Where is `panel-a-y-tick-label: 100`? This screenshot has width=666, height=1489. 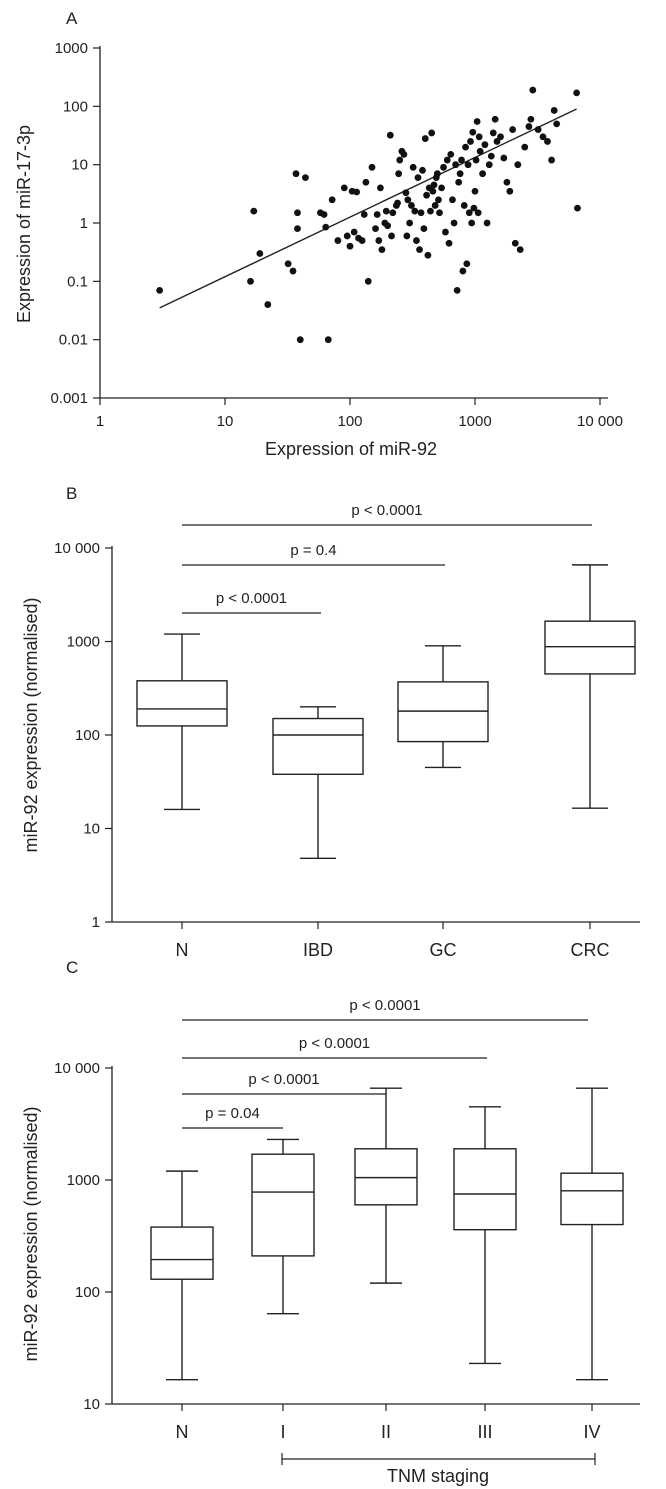 panel-a-y-tick-label: 100 is located at coordinates (75, 106).